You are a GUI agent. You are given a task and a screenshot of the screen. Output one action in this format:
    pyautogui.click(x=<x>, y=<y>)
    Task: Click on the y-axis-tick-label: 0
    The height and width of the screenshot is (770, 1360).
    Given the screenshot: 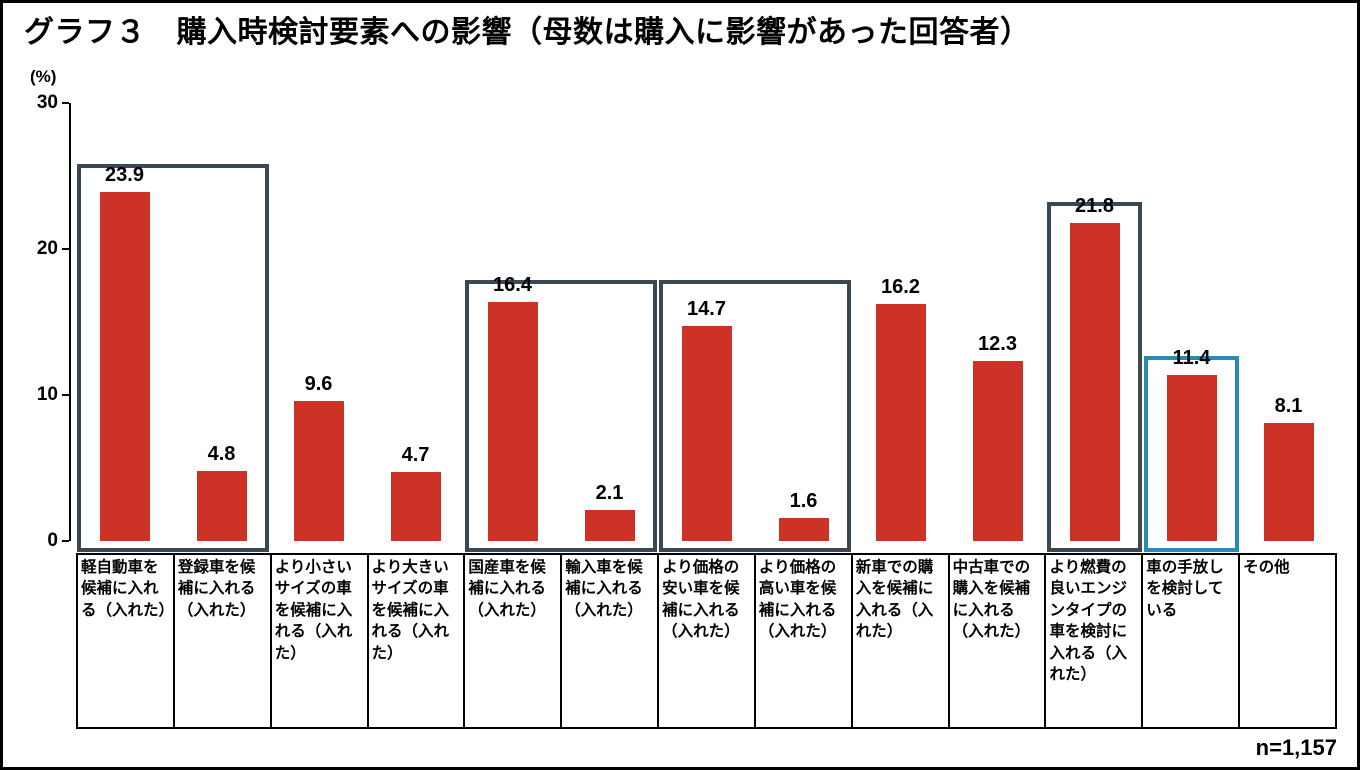 What is the action you would take?
    pyautogui.click(x=52, y=540)
    